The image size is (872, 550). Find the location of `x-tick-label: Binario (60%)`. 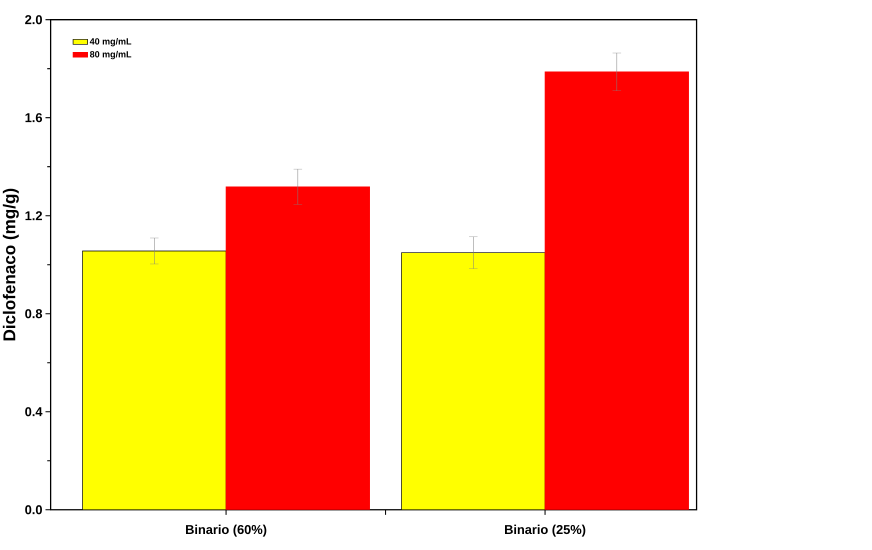

x-tick-label: Binario (60%) is located at coordinates (226, 530).